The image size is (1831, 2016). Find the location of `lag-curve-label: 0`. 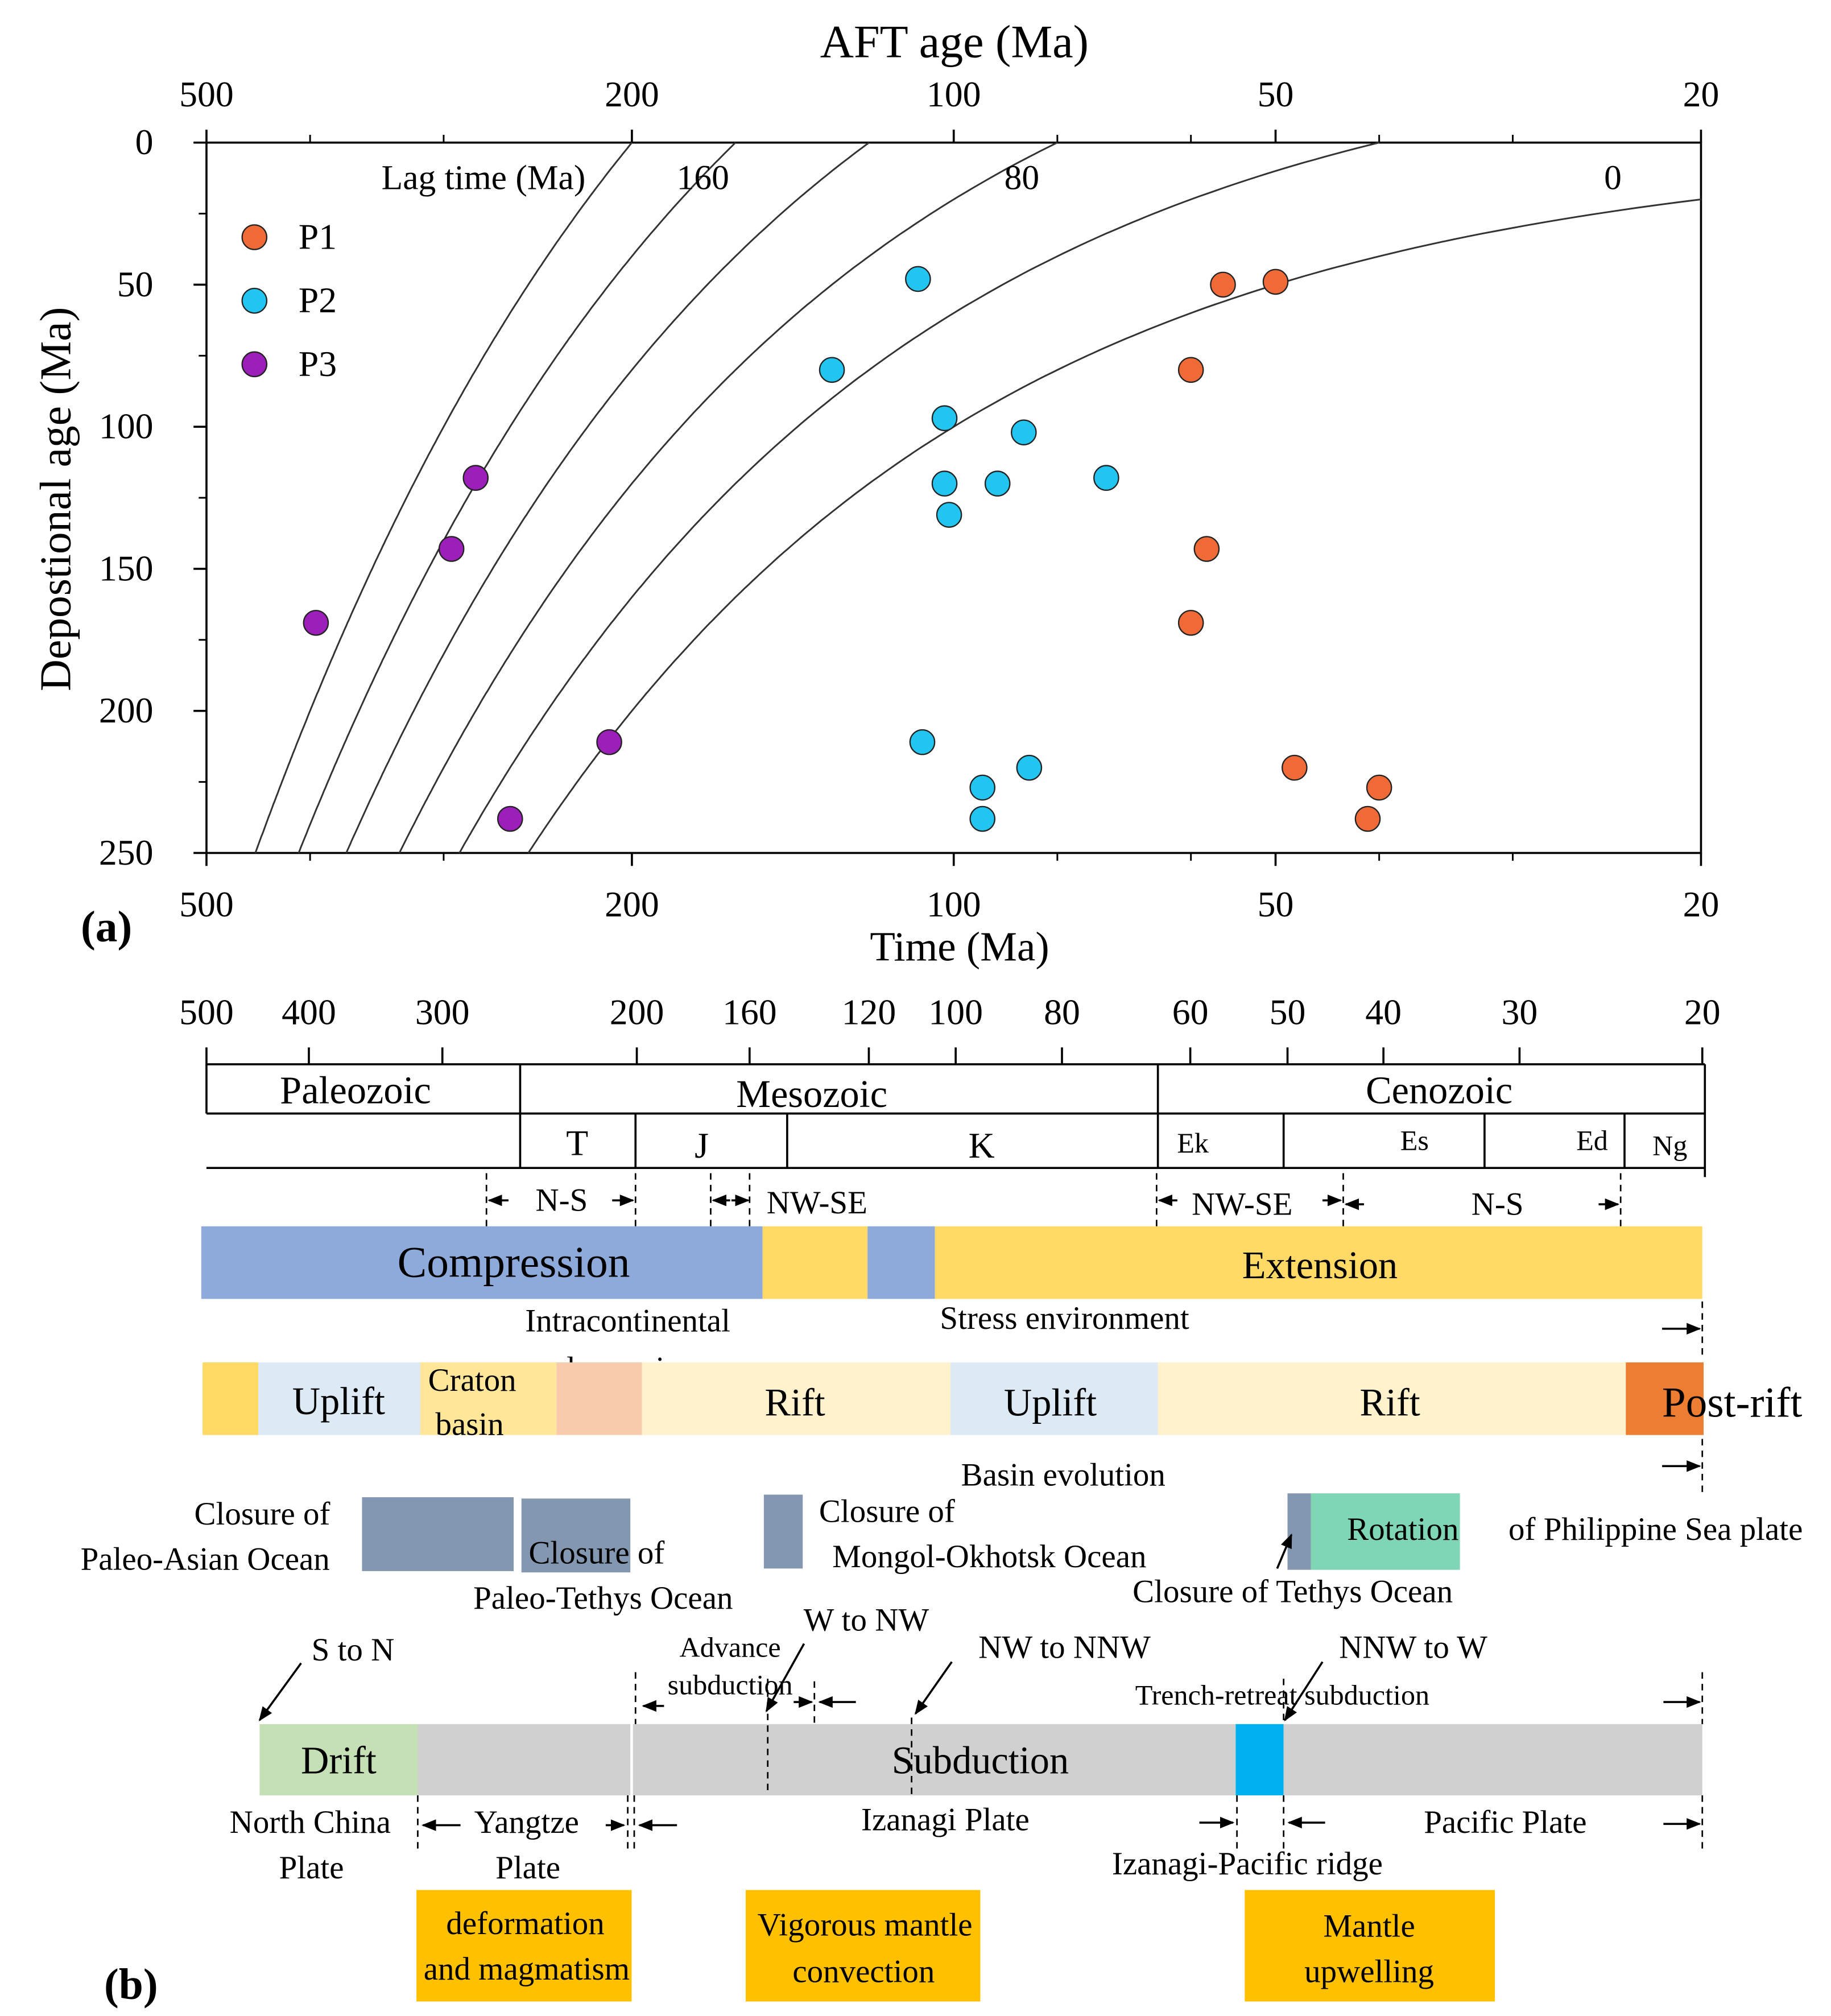

lag-curve-label: 0 is located at coordinates (1613, 178).